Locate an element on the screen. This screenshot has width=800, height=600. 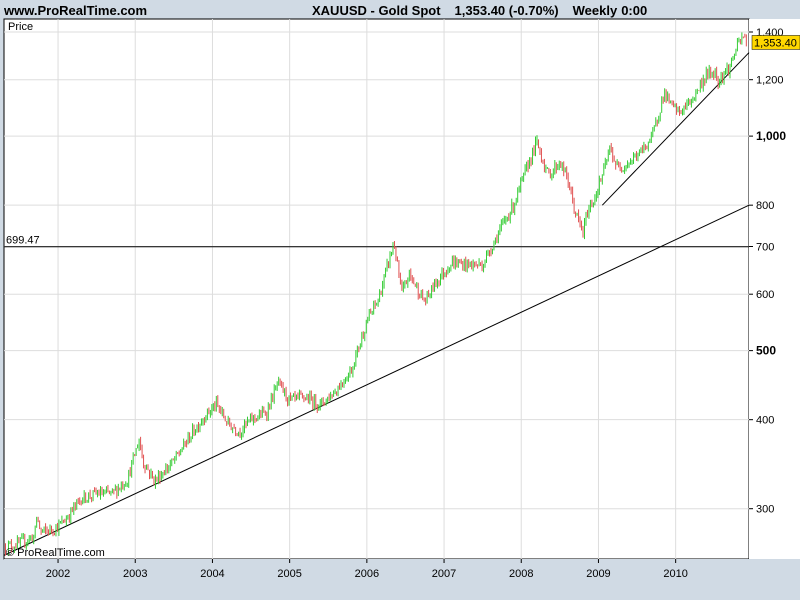
y-axis-panel is located at coordinates (774, 289).